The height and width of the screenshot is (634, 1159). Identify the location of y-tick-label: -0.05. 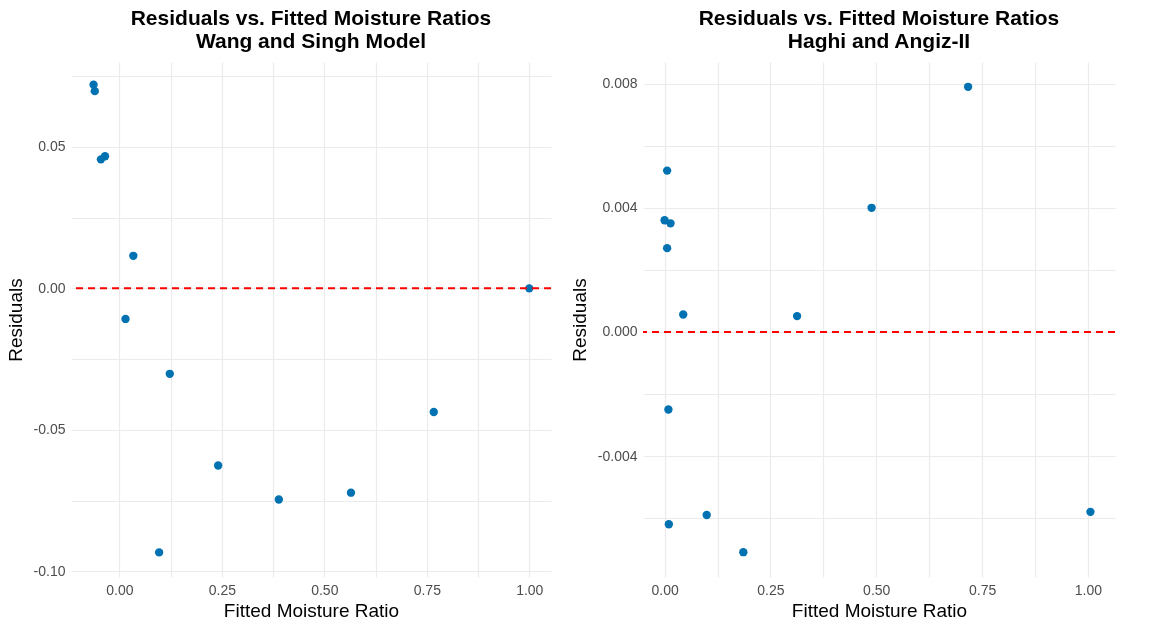
(49, 429).